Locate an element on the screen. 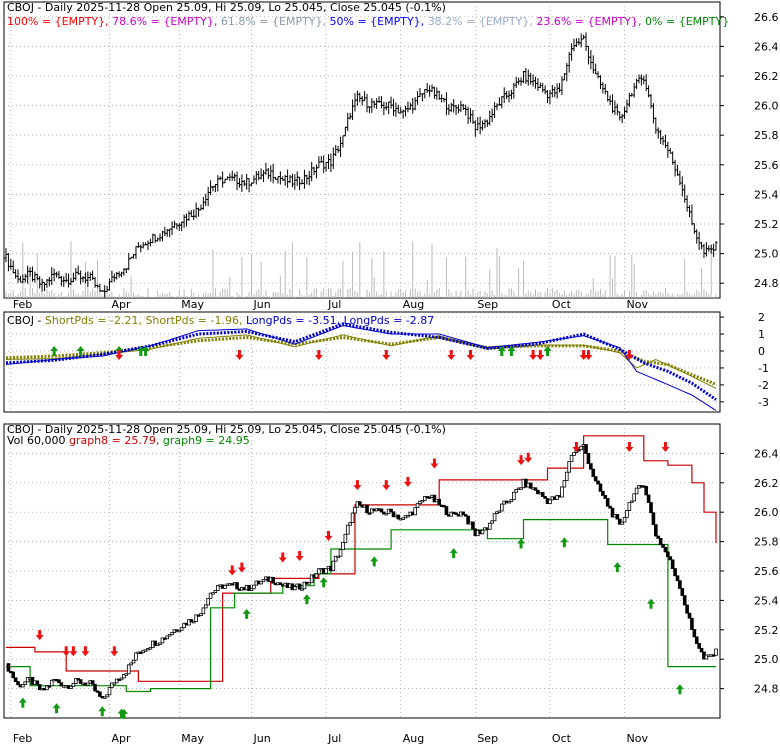 The image size is (780, 750). price-x-tick-label: Jul is located at coordinates (334, 304).